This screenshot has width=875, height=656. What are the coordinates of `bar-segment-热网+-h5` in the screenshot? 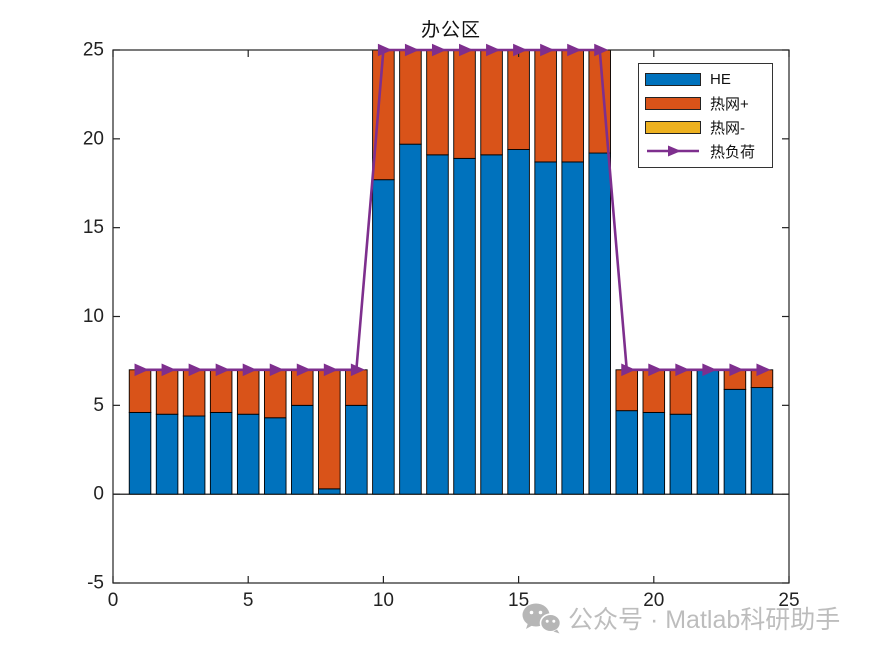 It's located at (248, 392).